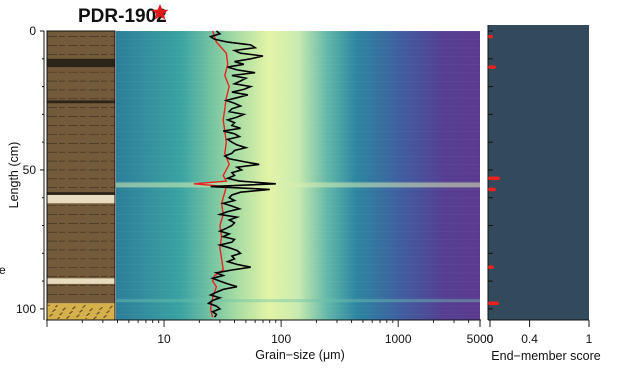 The image size is (621, 374). I want to click on end-member-axis-label: End−member score, so click(545, 356).